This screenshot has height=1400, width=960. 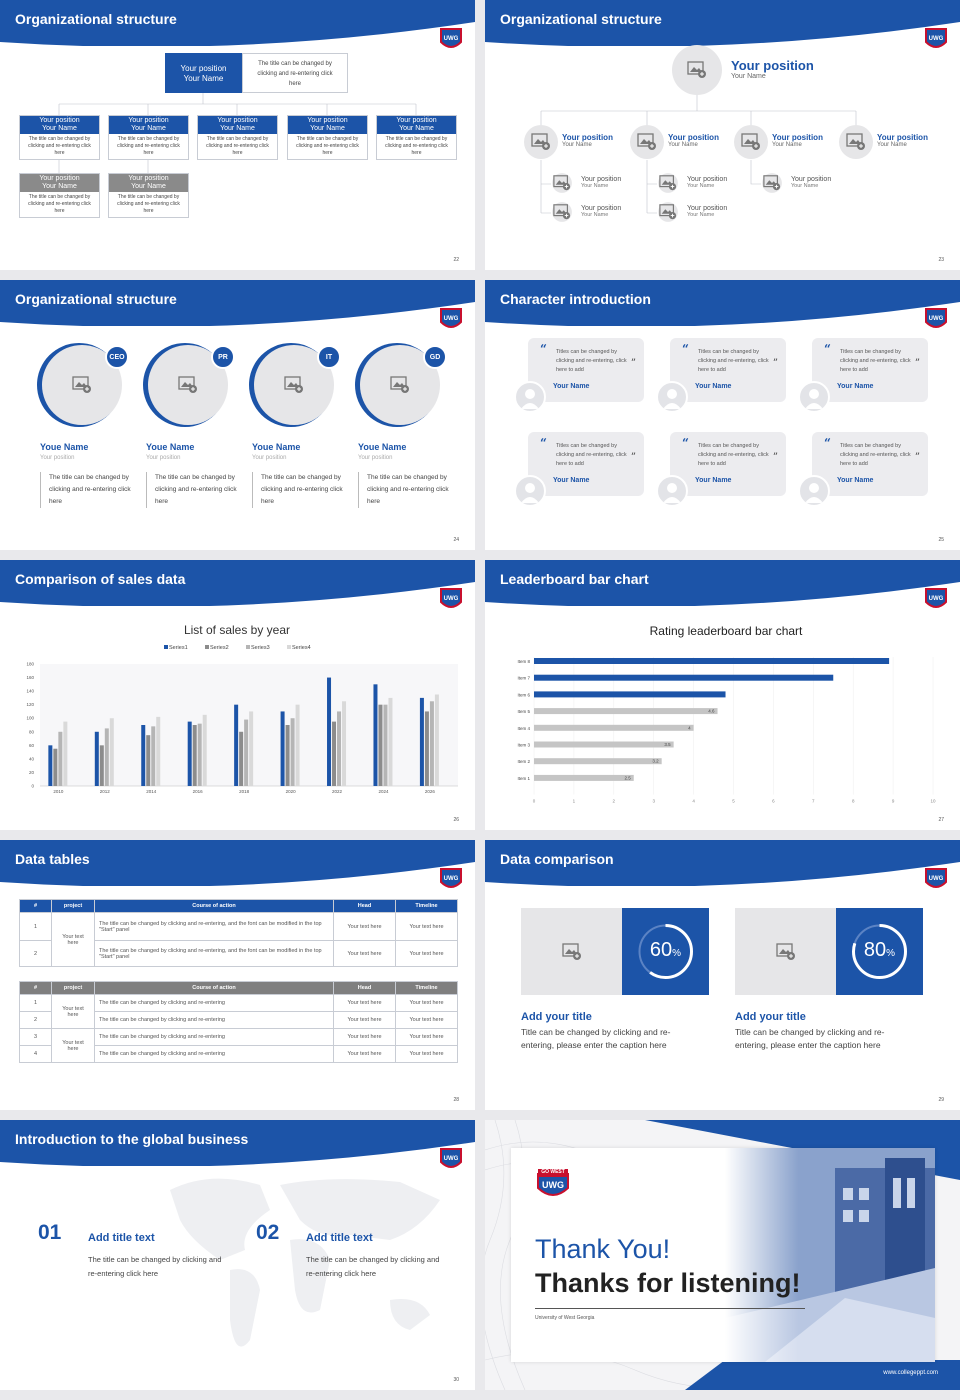 What do you see at coordinates (910, 1373) in the screenshot?
I see `website-url: www.collegeppt.com` at bounding box center [910, 1373].